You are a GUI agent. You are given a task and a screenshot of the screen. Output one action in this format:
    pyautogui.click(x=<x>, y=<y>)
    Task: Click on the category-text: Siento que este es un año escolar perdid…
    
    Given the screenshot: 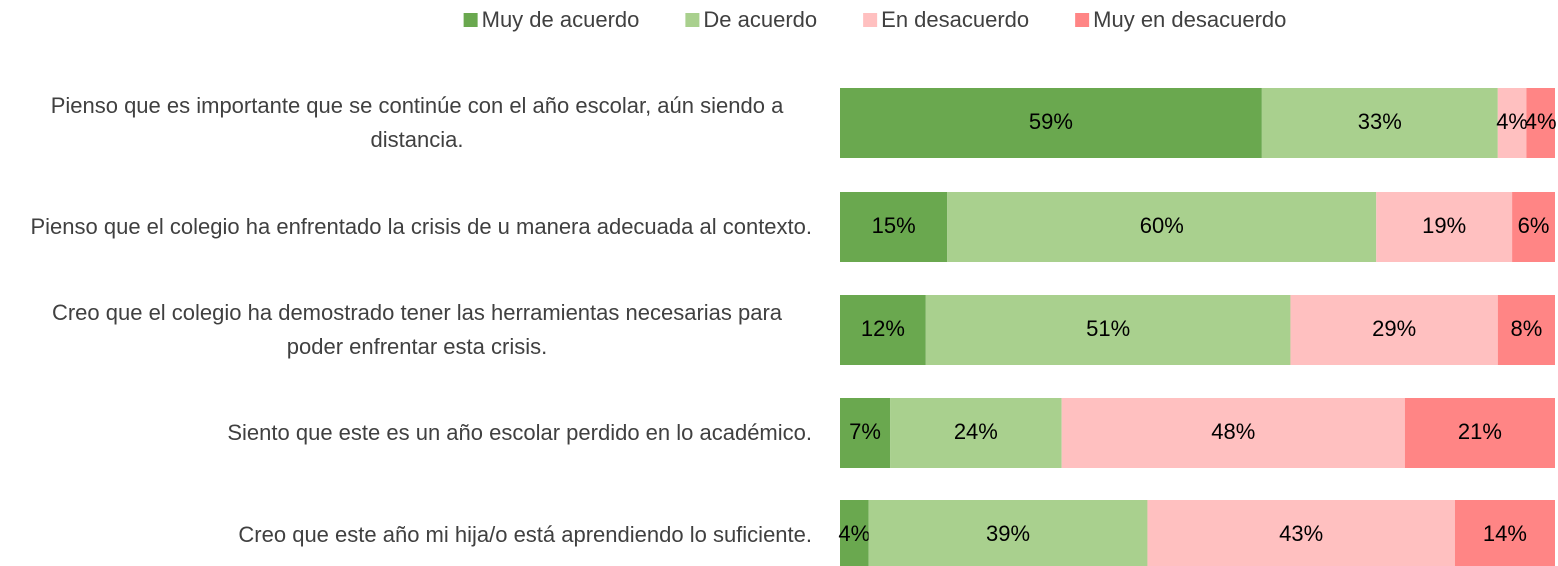 What is the action you would take?
    pyautogui.click(x=519, y=432)
    